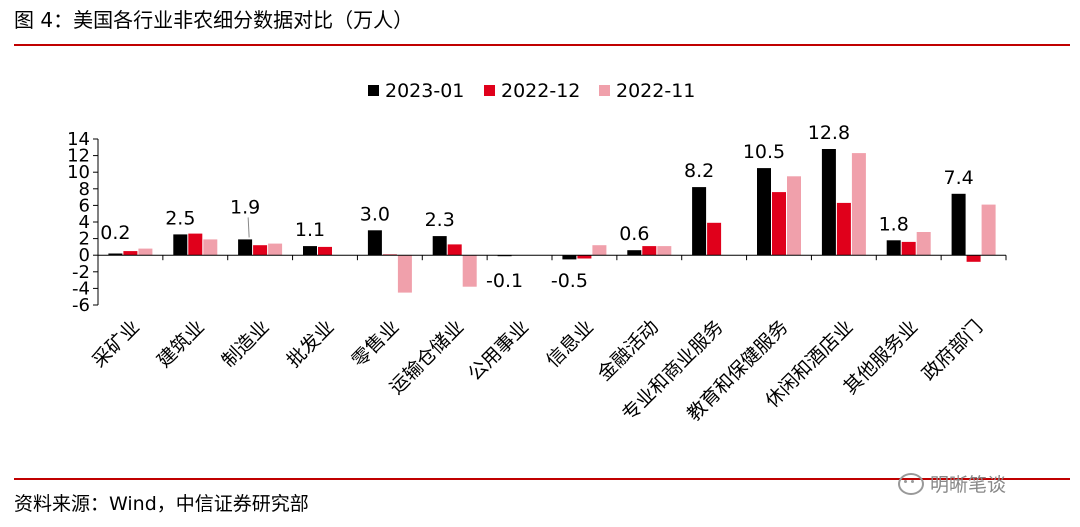 The height and width of the screenshot is (527, 1080). I want to click on y-tick-label: 2, so click(84, 239).